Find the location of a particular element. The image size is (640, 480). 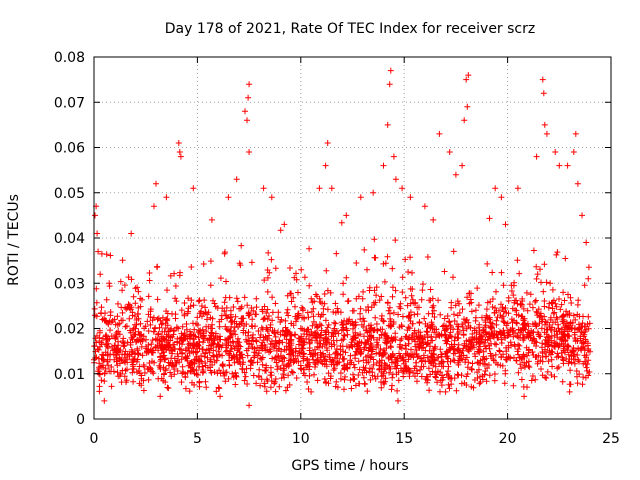

x-tick-label: 15 is located at coordinates (404, 439).